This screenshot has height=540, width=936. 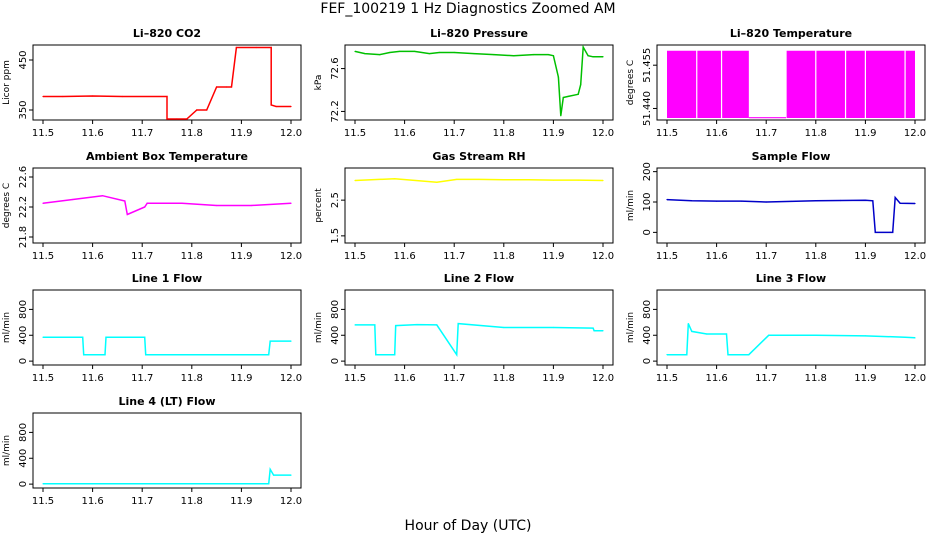 I want to click on y-axis-label: degrees C, so click(x=631, y=82).